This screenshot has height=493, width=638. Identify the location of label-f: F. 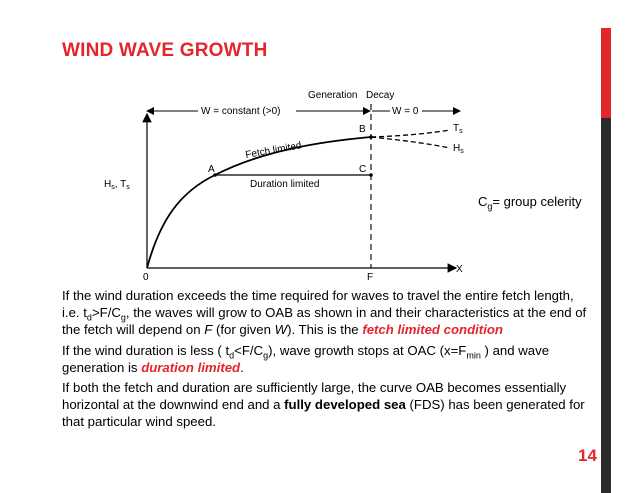
(370, 277).